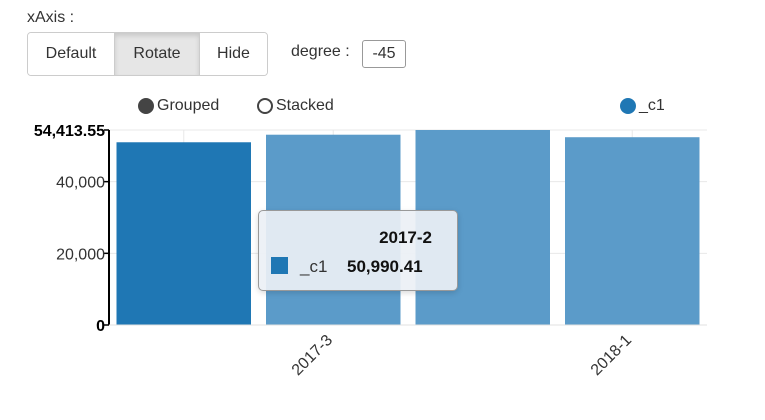  I want to click on degree-label: degree :, so click(320, 51).